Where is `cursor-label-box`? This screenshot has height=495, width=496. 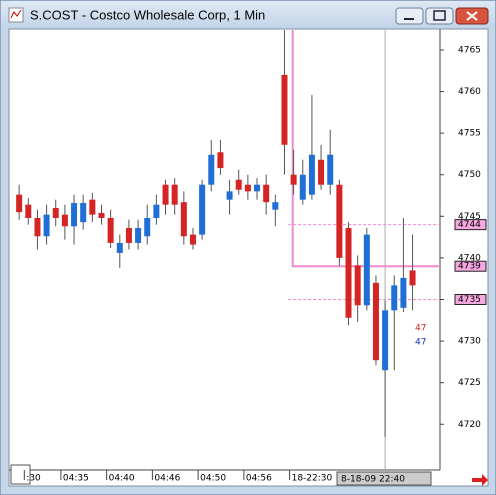 cursor-label-box is located at coordinates (384, 478).